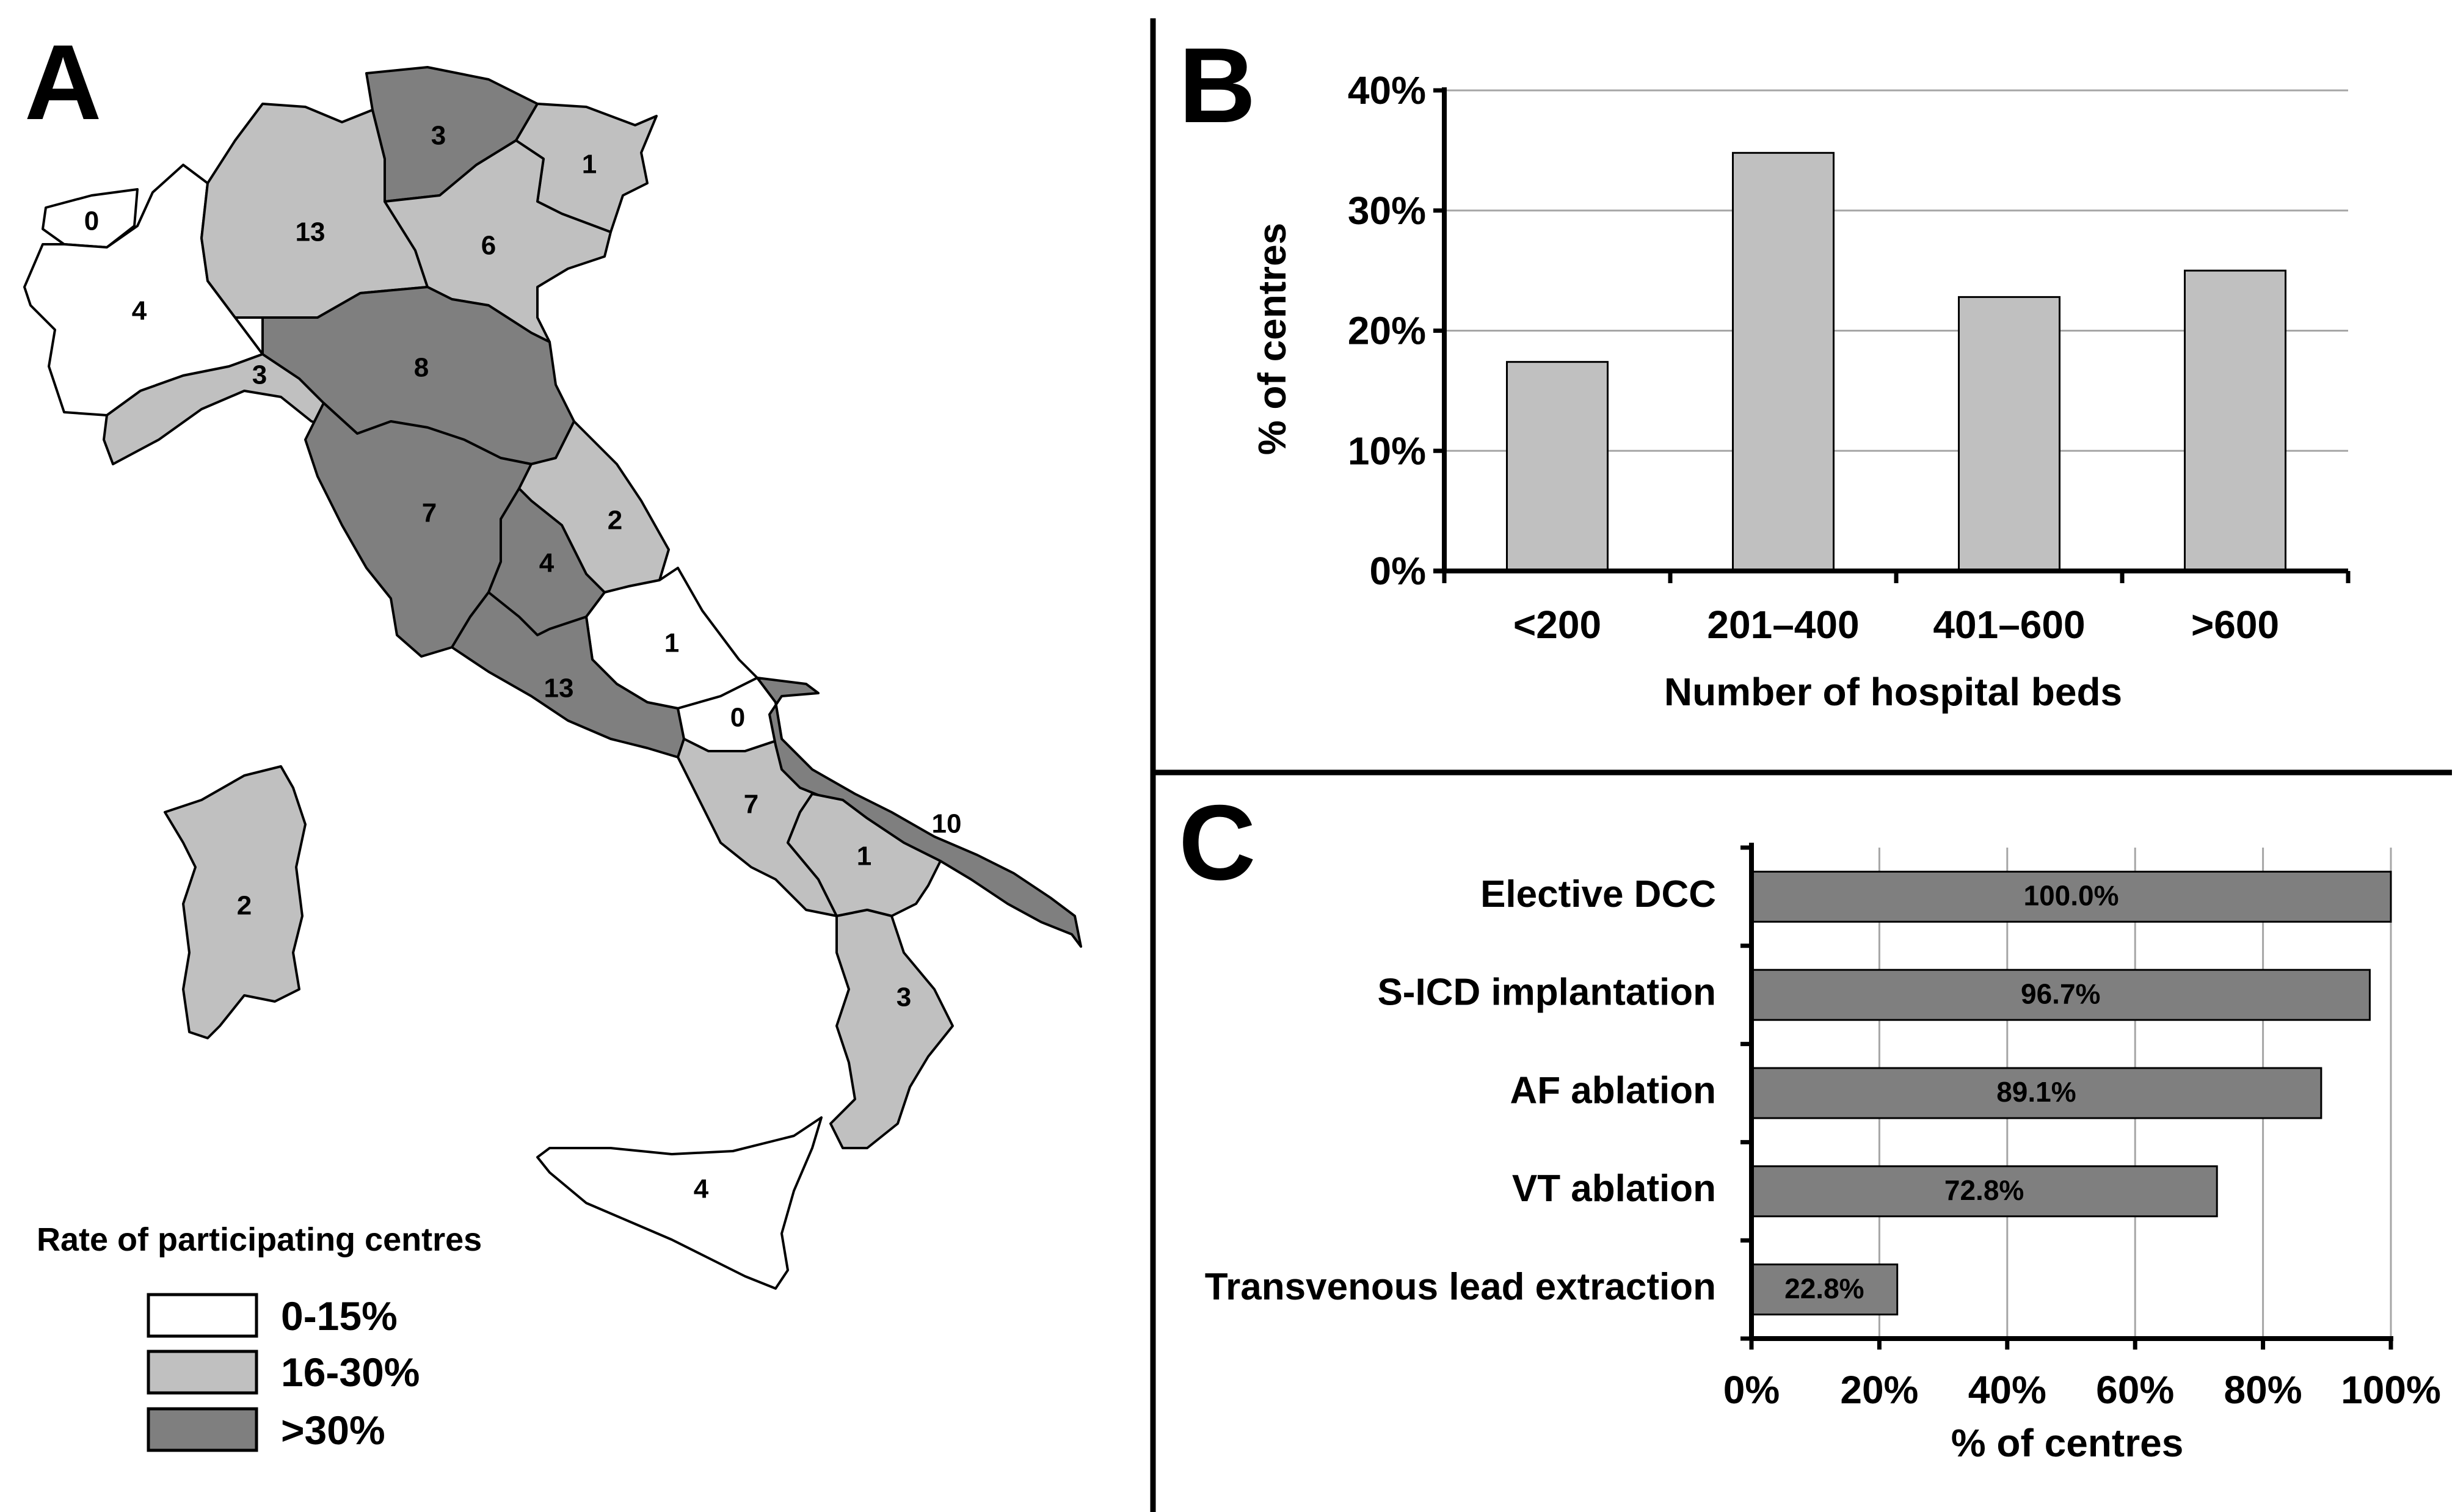 The image size is (2455, 1512). I want to click on panel-c-category-label: AF ablation, so click(1613, 1090).